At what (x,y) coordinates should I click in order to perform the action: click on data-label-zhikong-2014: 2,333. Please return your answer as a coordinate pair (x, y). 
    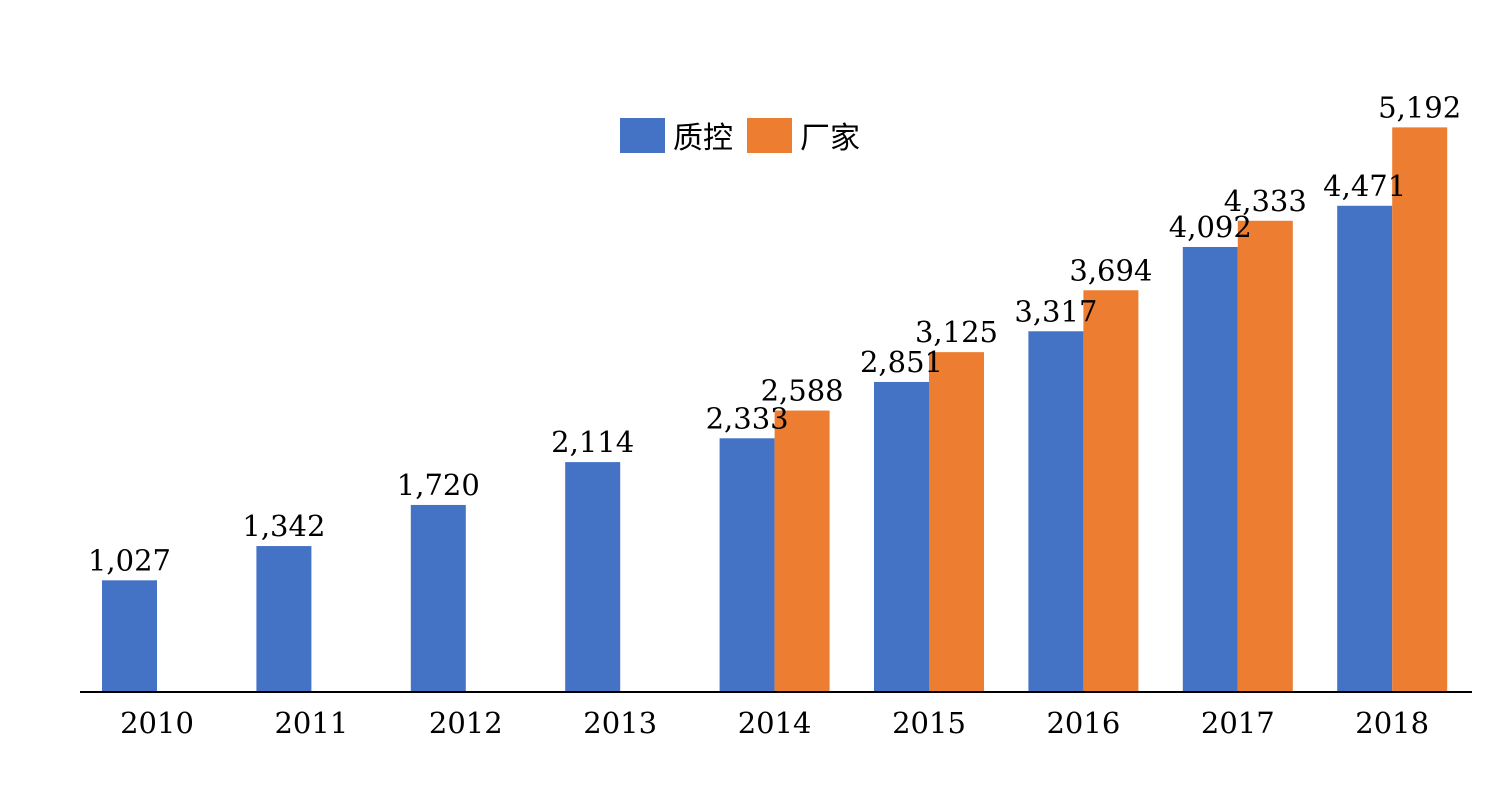
    Looking at the image, I should click on (747, 418).